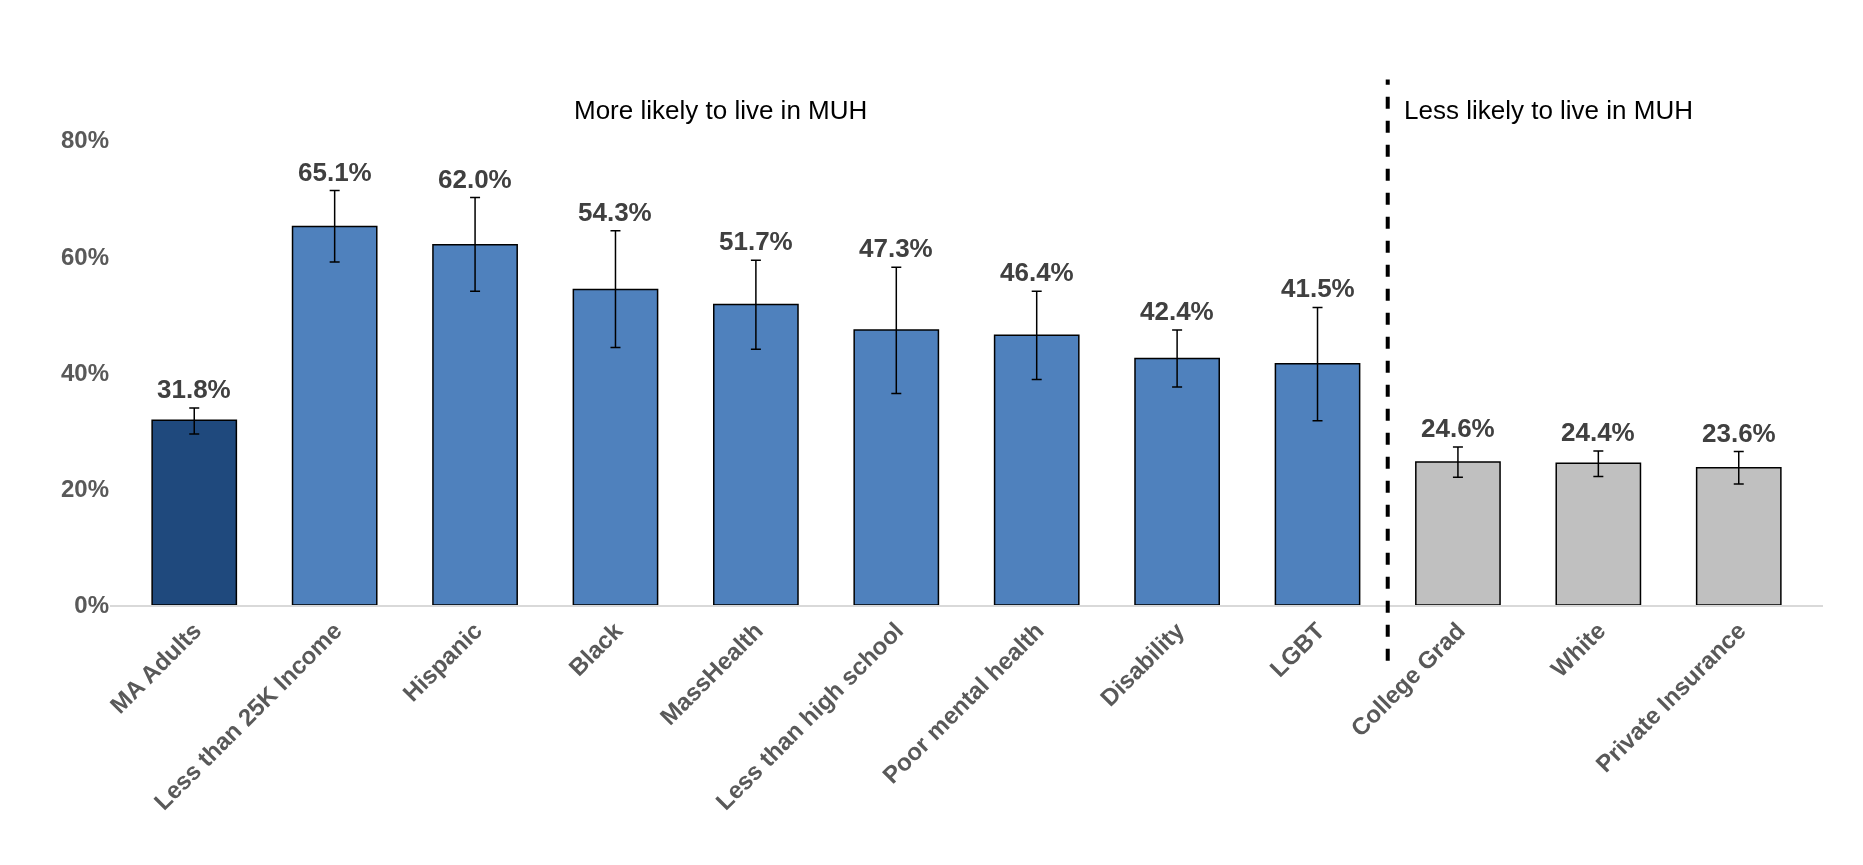 This screenshot has width=1863, height=865. What do you see at coordinates (84, 489) in the screenshot?
I see `y-tick-label: 20%` at bounding box center [84, 489].